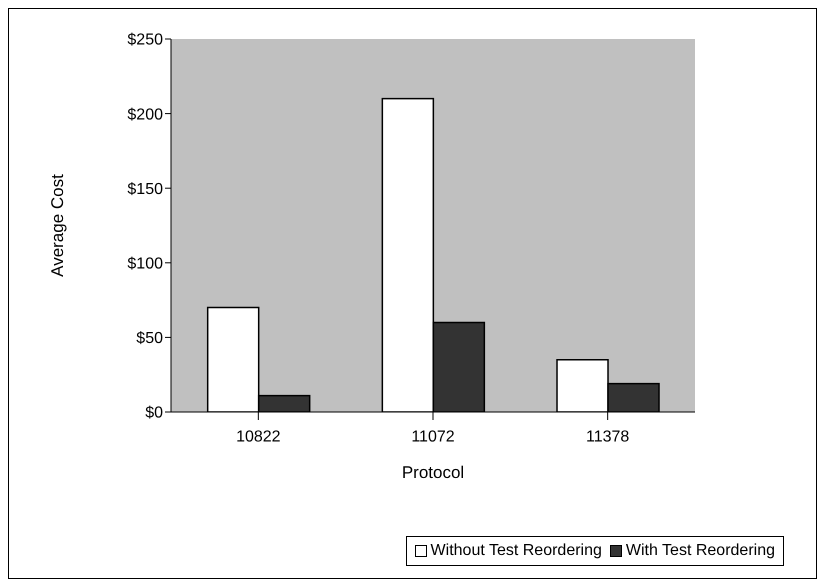  What do you see at coordinates (154, 413) in the screenshot?
I see `y-tick-label: $0` at bounding box center [154, 413].